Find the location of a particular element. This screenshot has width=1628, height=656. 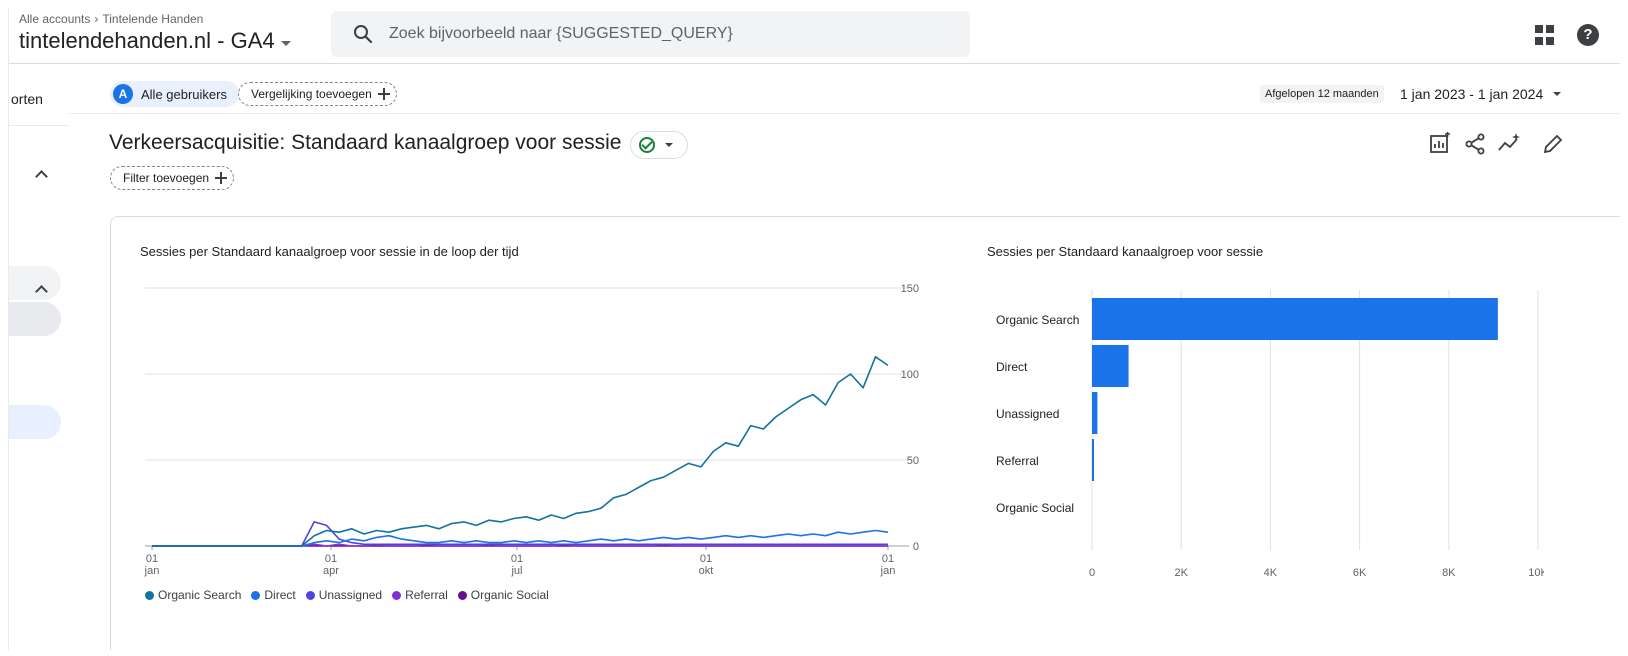

legend-item: Organic Search is located at coordinates (193, 595).